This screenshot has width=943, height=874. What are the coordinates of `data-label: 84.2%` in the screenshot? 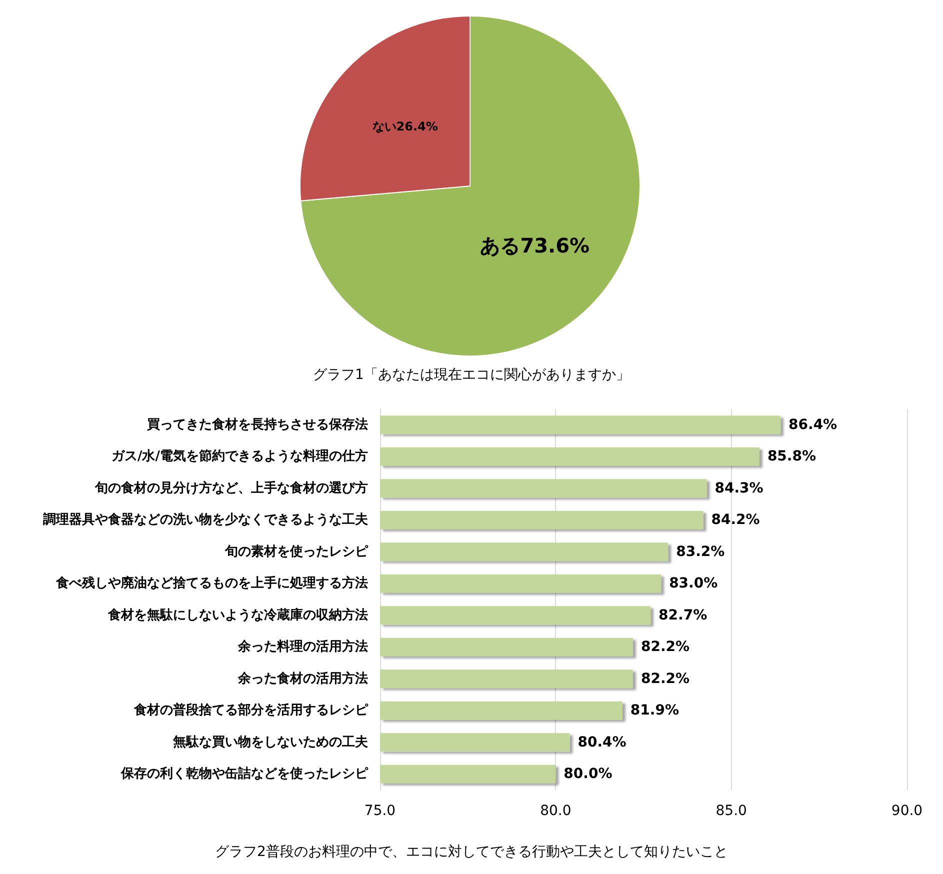 It's located at (735, 520).